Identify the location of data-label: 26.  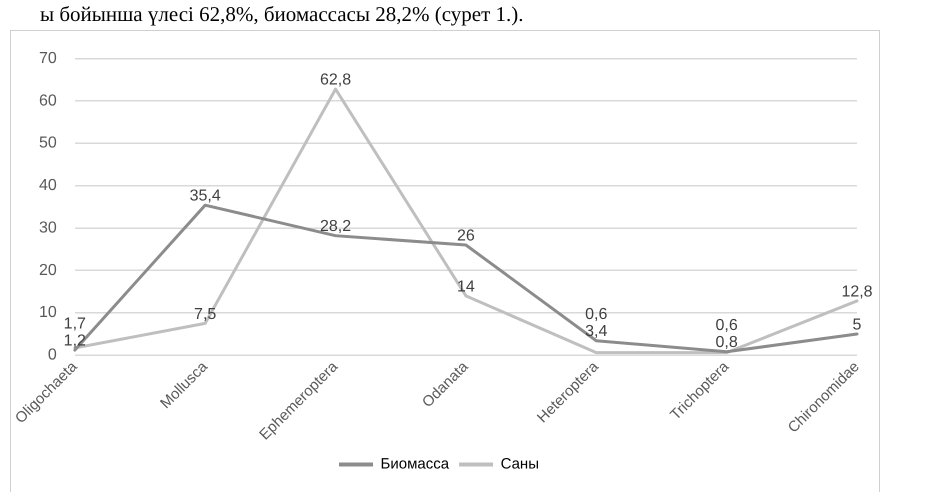
(466, 235).